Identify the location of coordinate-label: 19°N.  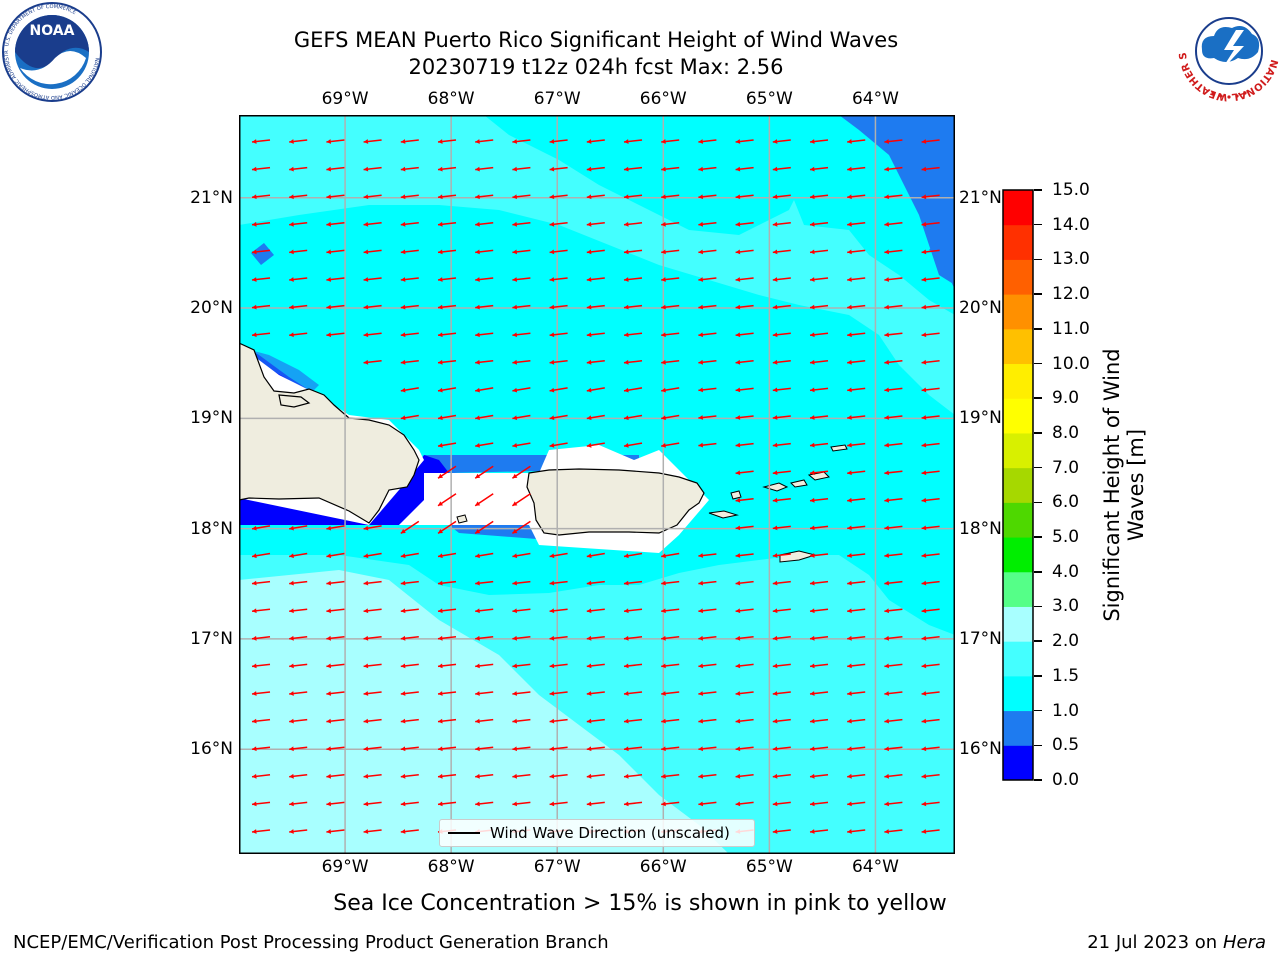
(211, 418).